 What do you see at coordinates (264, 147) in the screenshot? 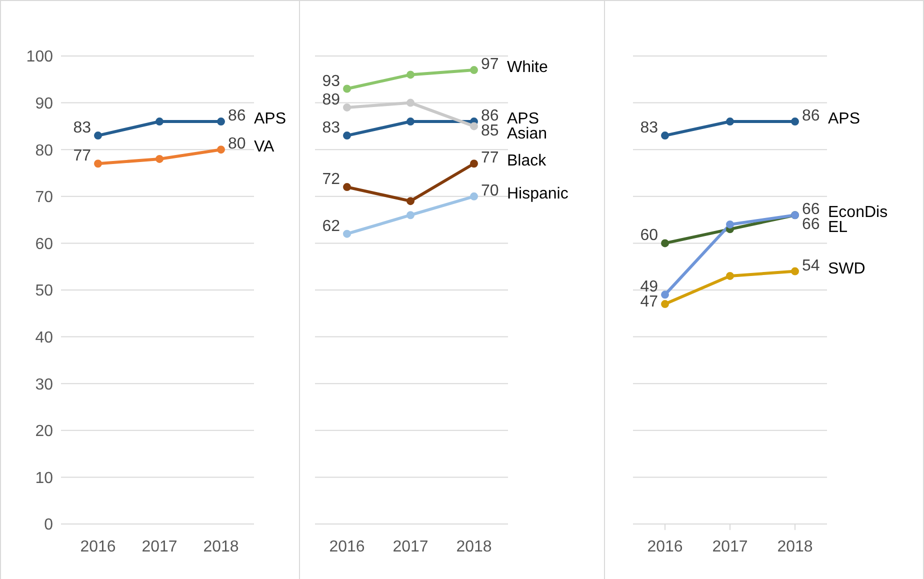
I see `series-label: VA` at bounding box center [264, 147].